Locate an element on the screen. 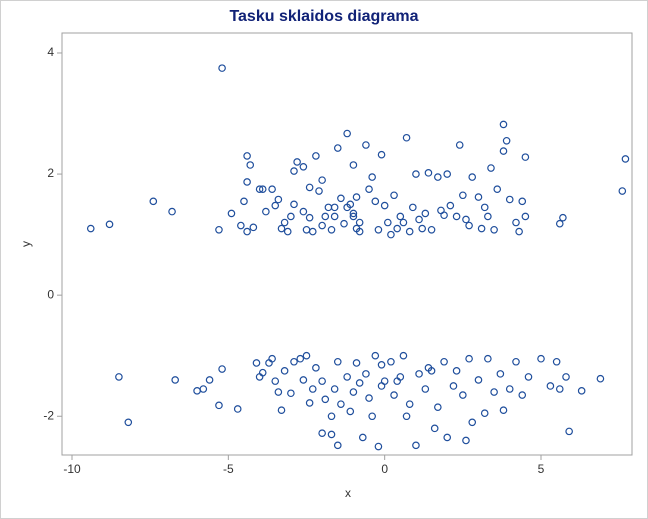 The width and height of the screenshot is (648, 519). y-tick-label: 0 is located at coordinates (50, 294).